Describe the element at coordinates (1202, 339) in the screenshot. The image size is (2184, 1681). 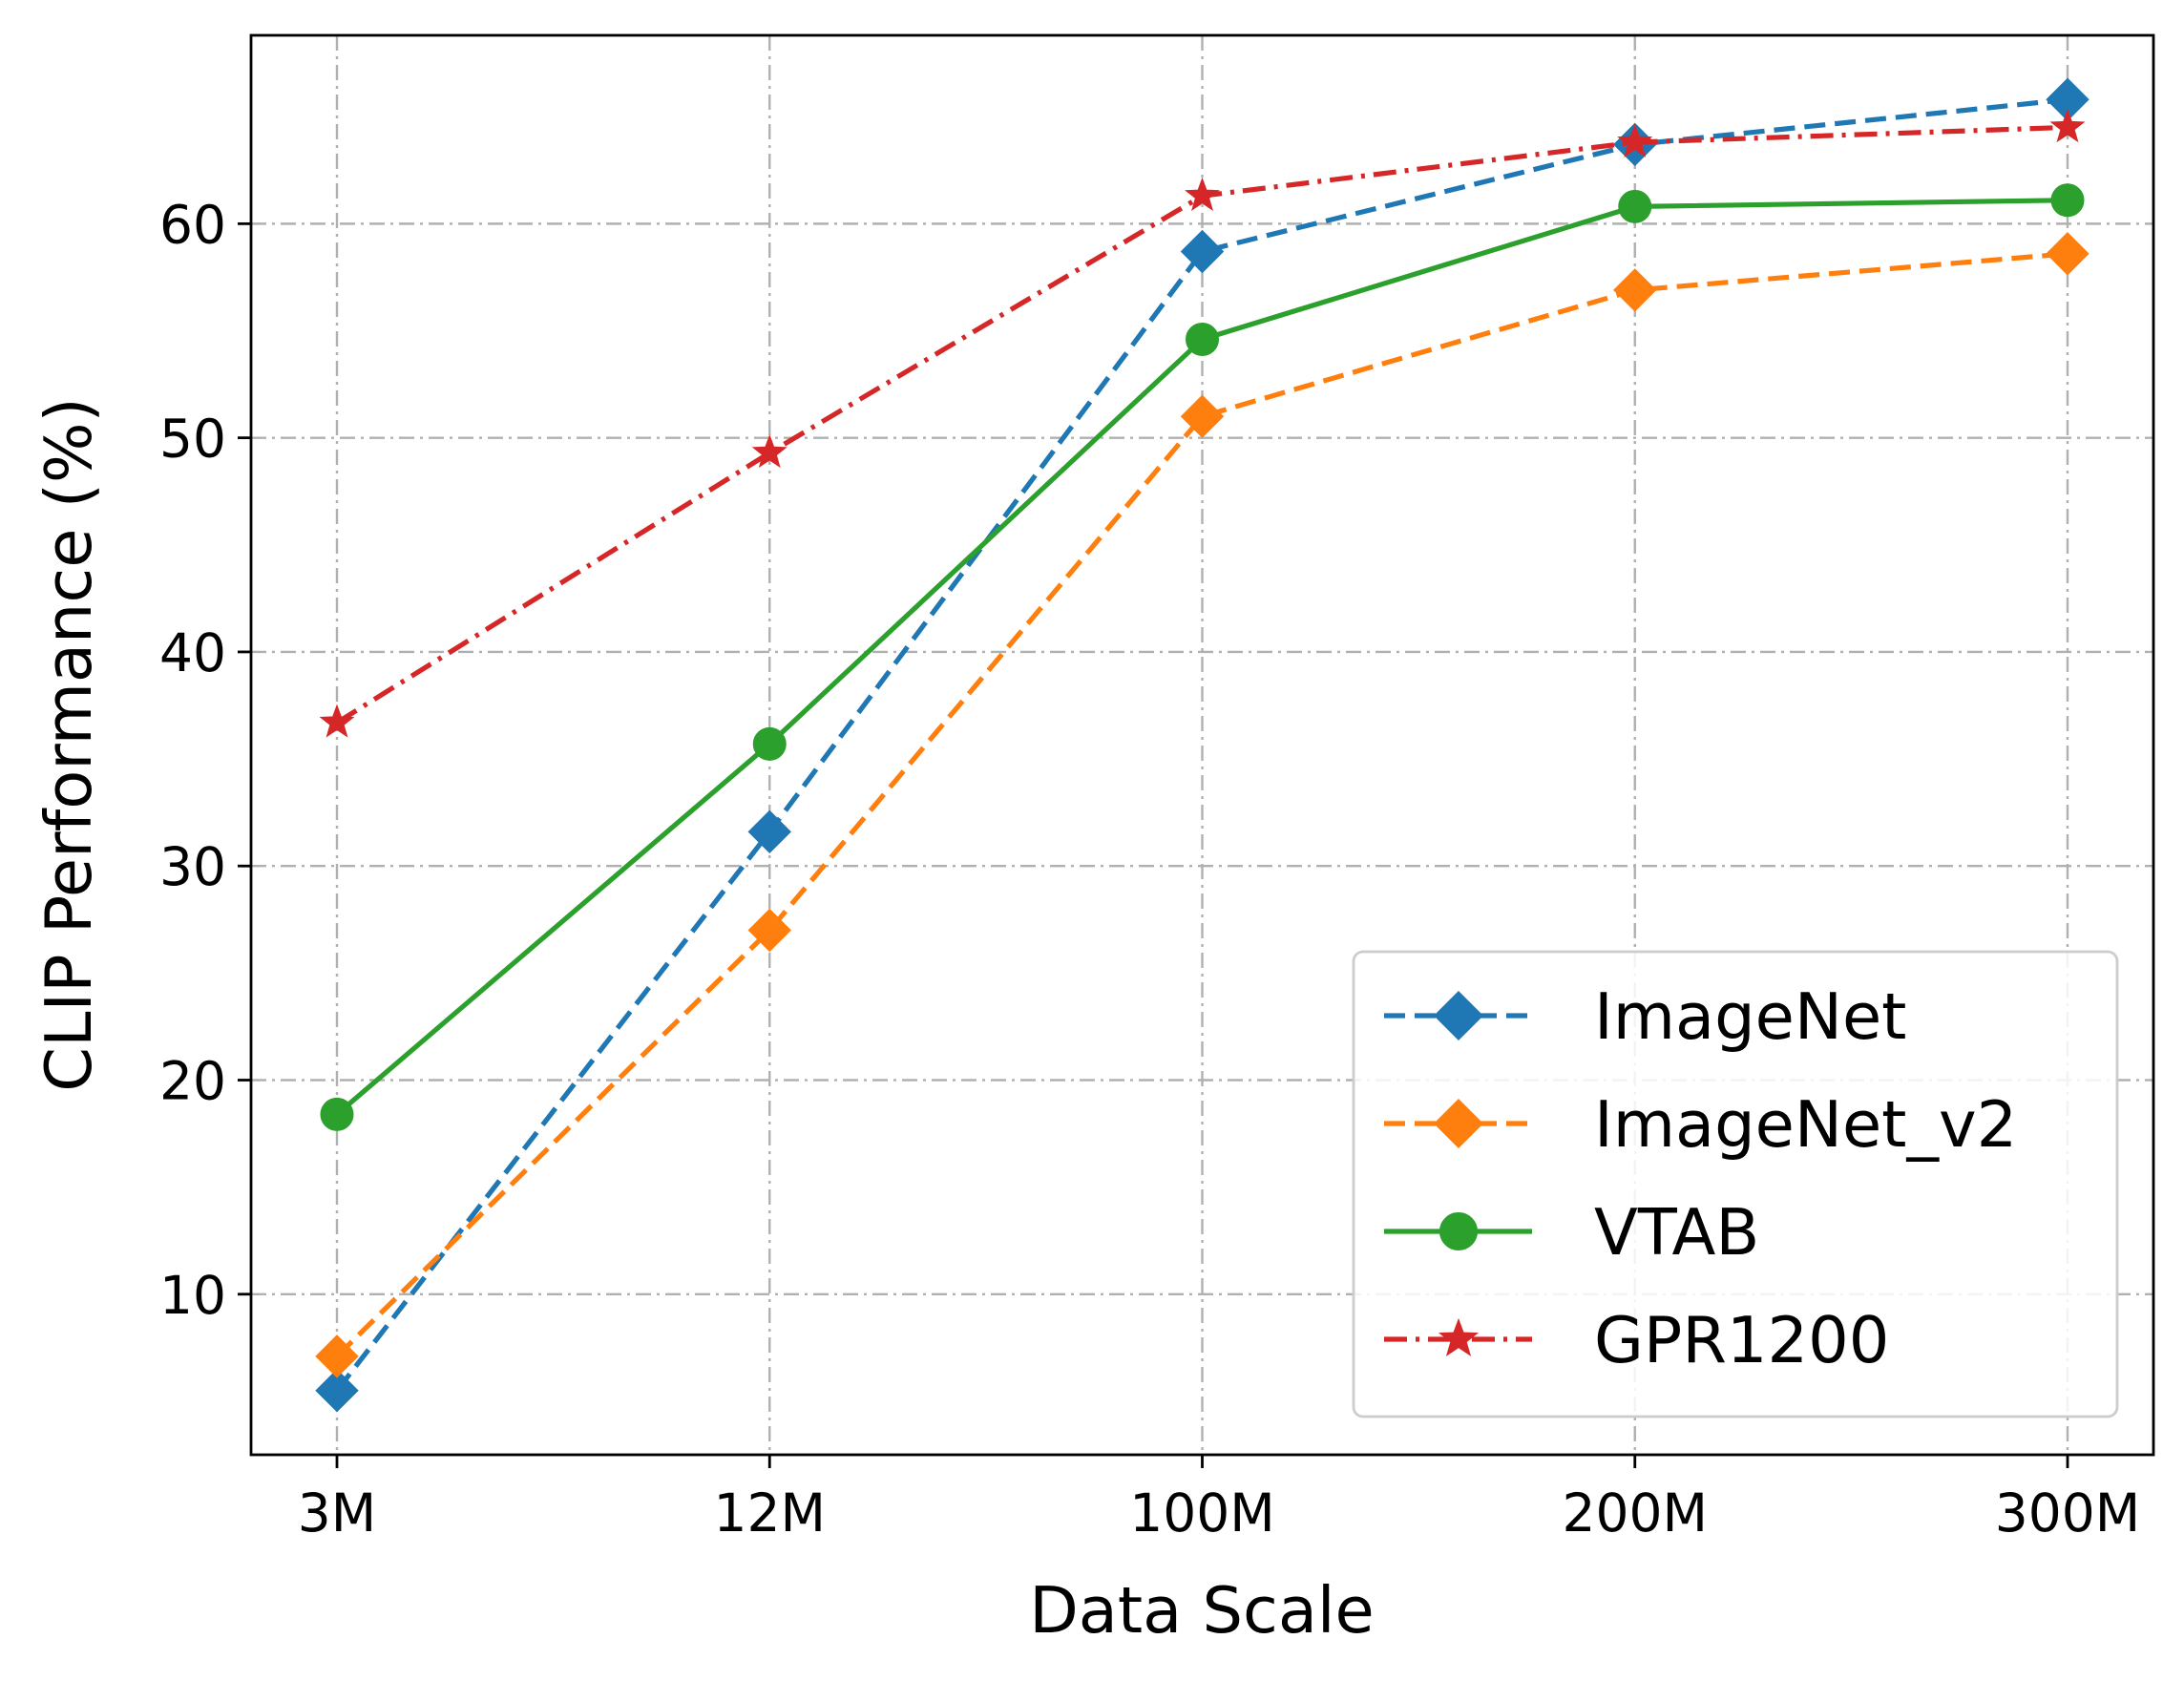
I see `data-point-vtab-100m` at that location.